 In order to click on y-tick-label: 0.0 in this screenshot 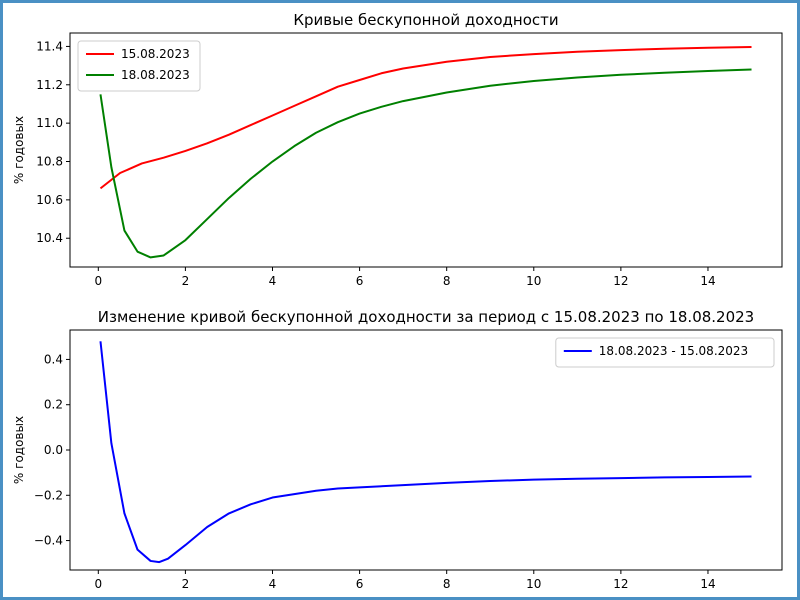, I will do `click(53, 450)`.